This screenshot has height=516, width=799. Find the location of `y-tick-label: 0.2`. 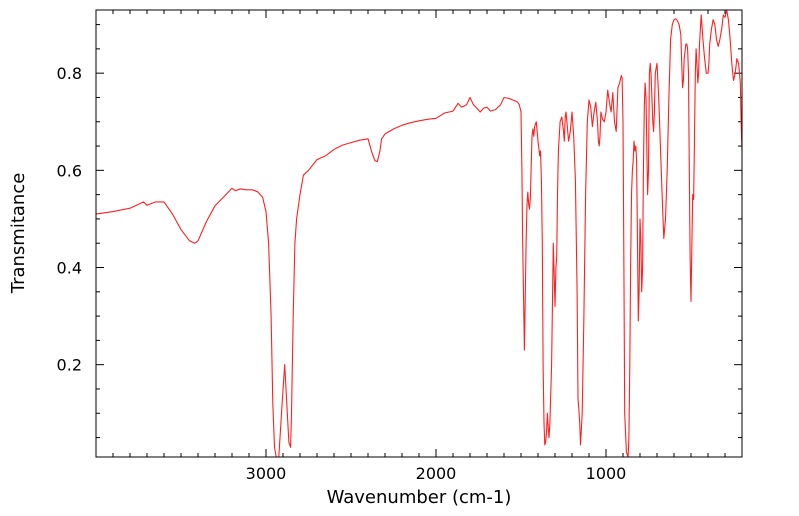

y-tick-label: 0.2 is located at coordinates (69, 365).